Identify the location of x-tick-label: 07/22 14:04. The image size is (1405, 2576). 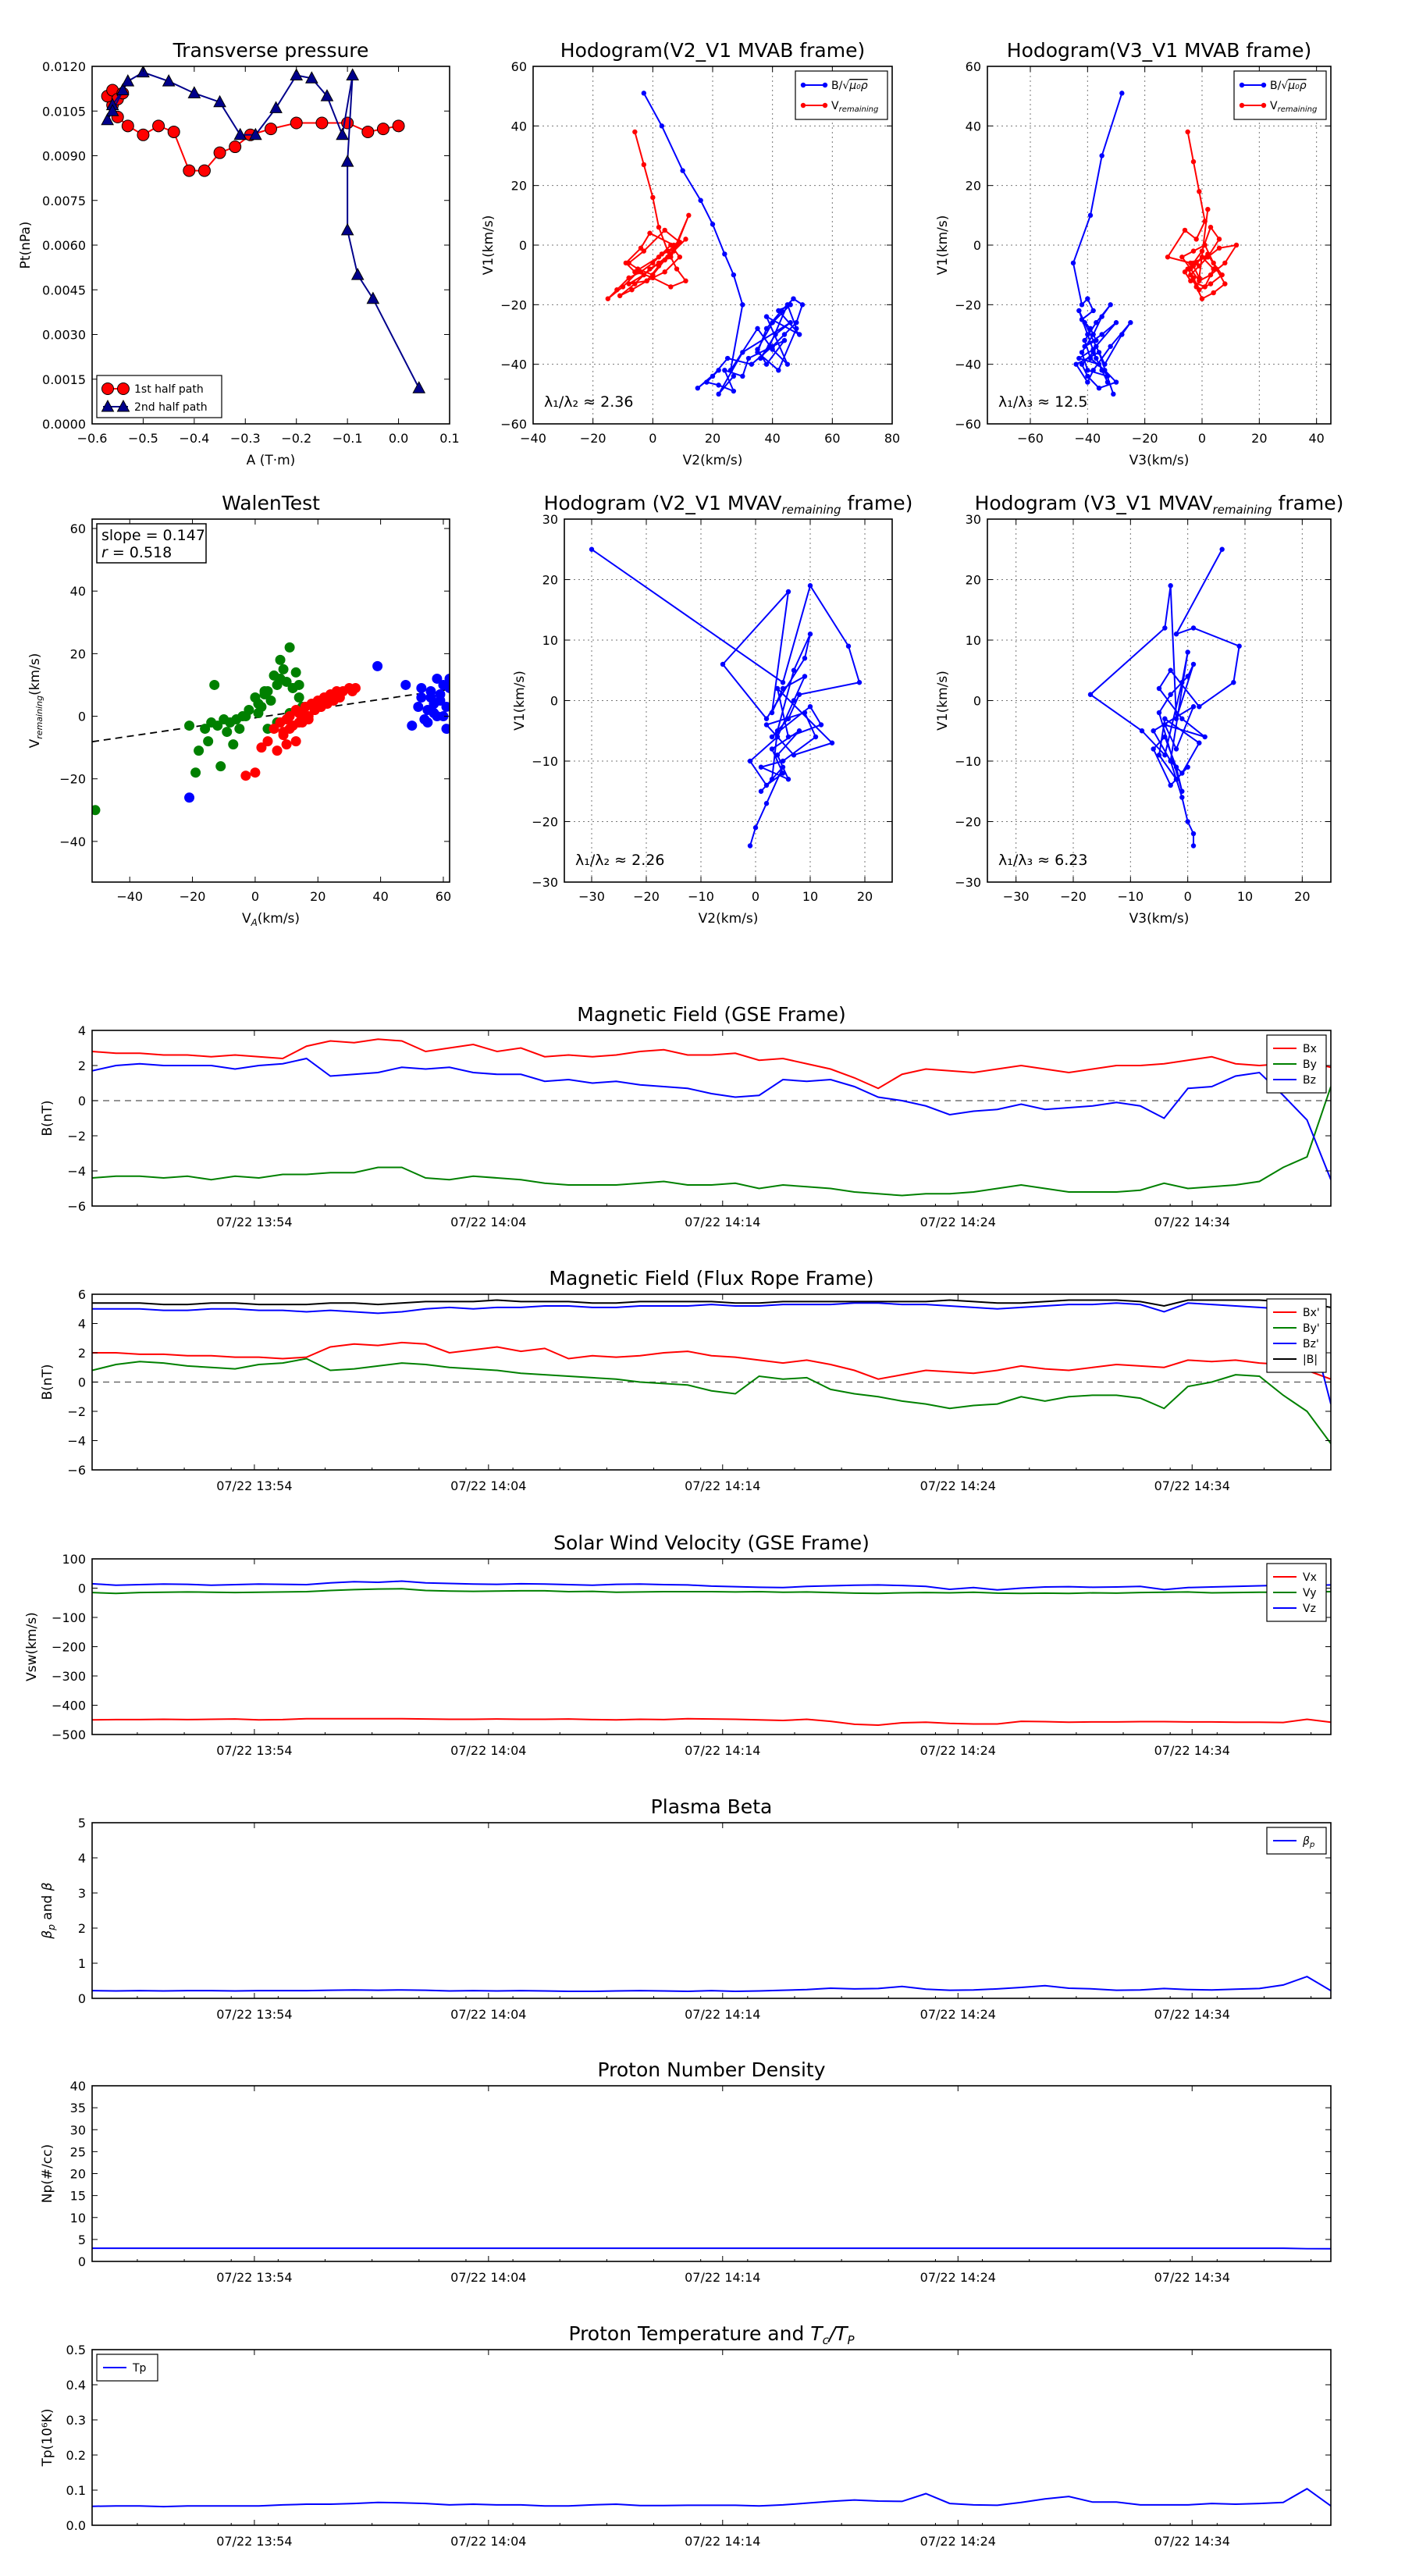
(488, 1485).